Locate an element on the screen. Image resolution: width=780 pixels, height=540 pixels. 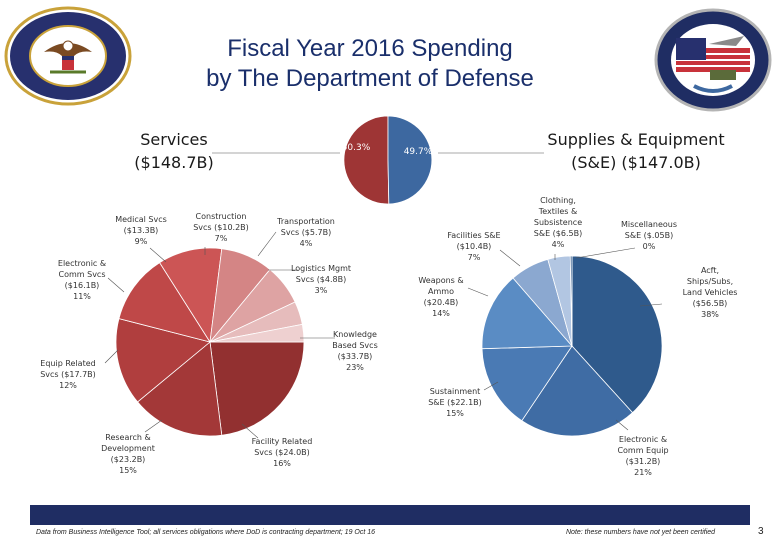
services-label-8: Logistics Mgmt Svcs ($4.8B) 3% is located at coordinates (321, 279).